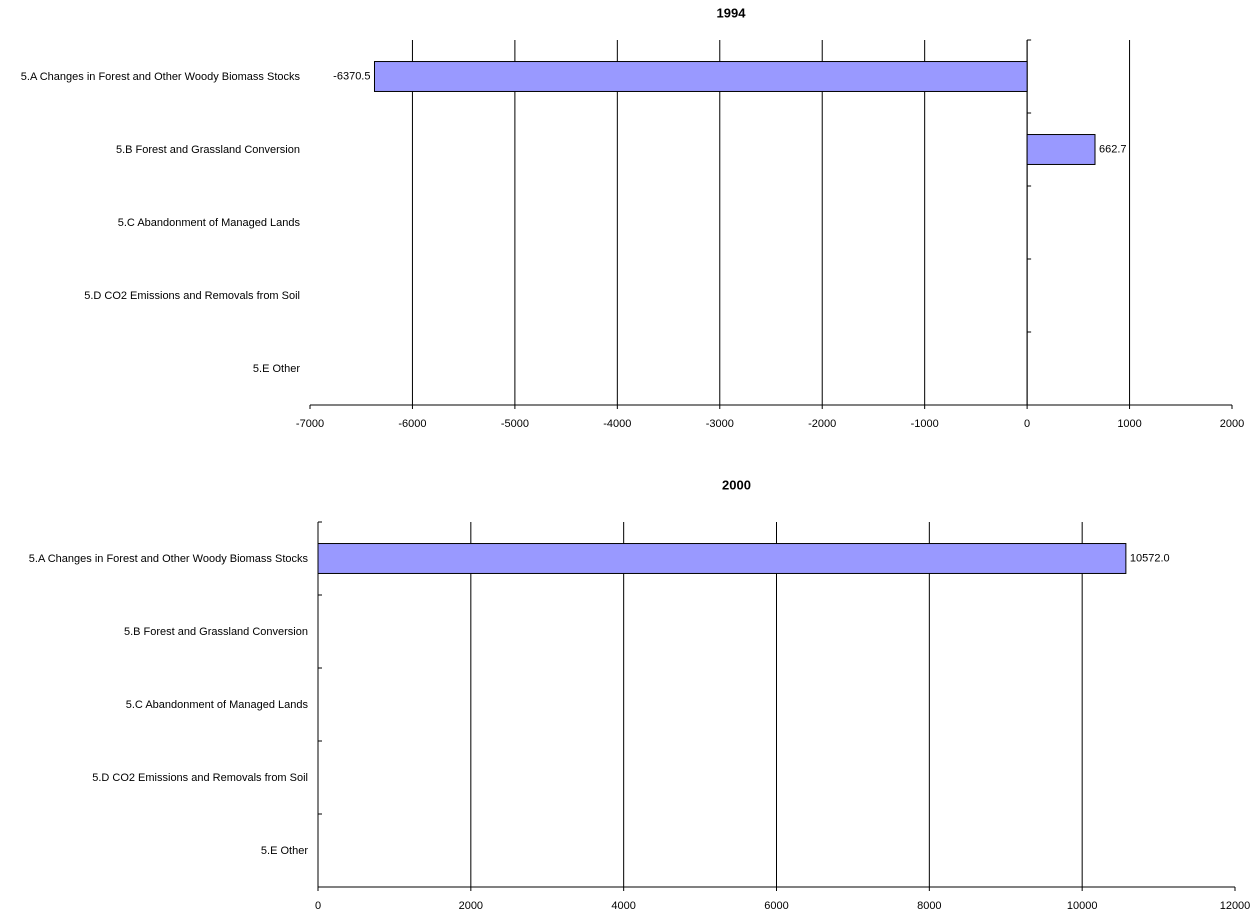 The height and width of the screenshot is (915, 1259). Describe the element at coordinates (412, 424) in the screenshot. I see `x-tick-label: -6000` at that location.